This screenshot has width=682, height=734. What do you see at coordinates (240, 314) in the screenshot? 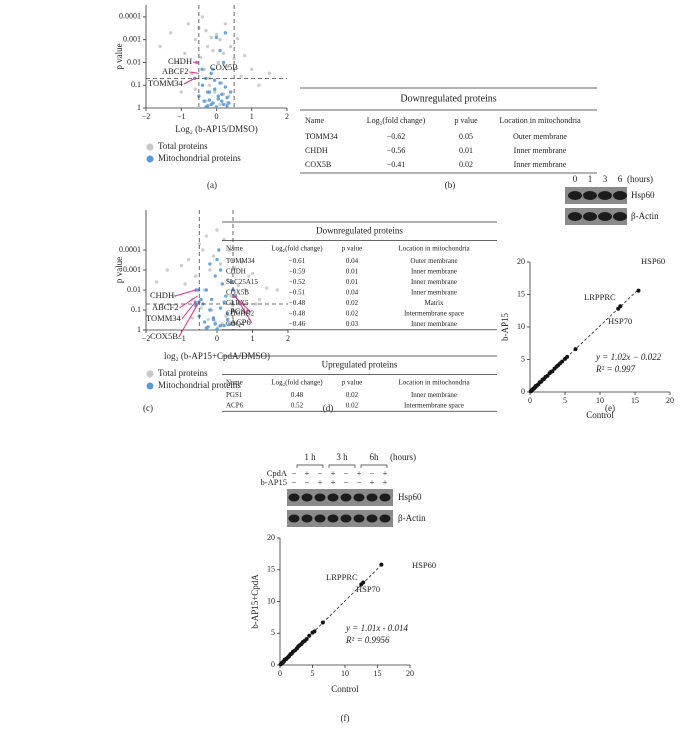
I see `table-cell: CHCHD2` at bounding box center [240, 314].